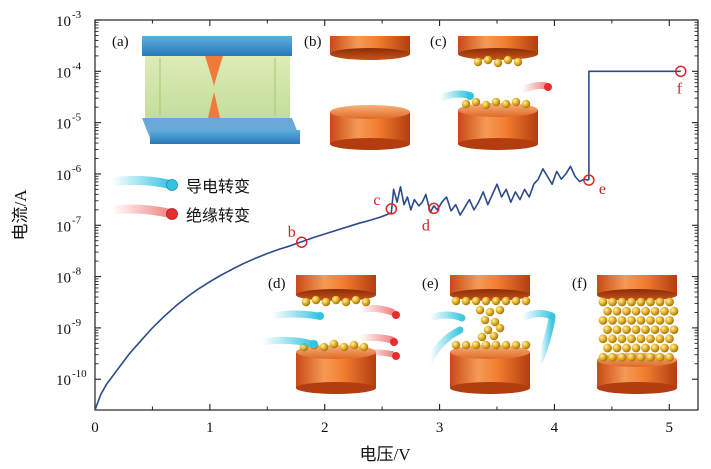  I want to click on x-tick-label: 2, so click(325, 428).